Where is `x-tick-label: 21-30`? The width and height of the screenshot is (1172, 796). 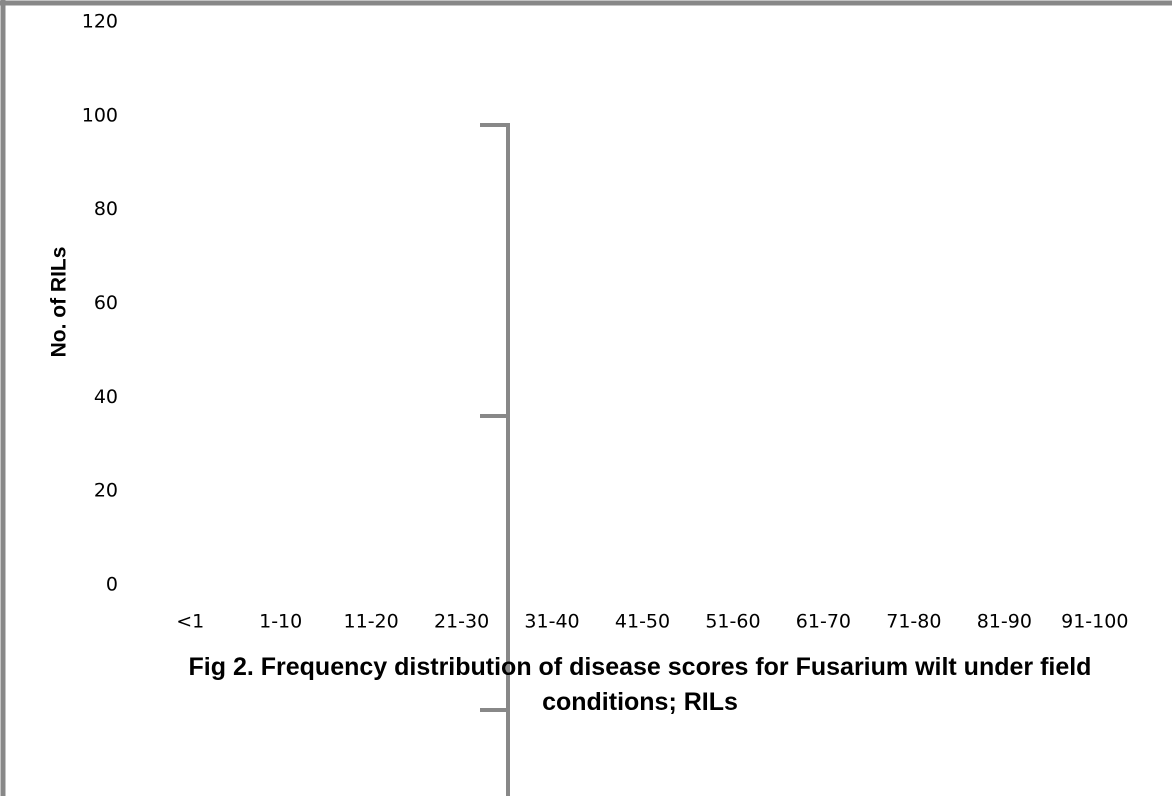
x-tick-label: 21-30 is located at coordinates (461, 622).